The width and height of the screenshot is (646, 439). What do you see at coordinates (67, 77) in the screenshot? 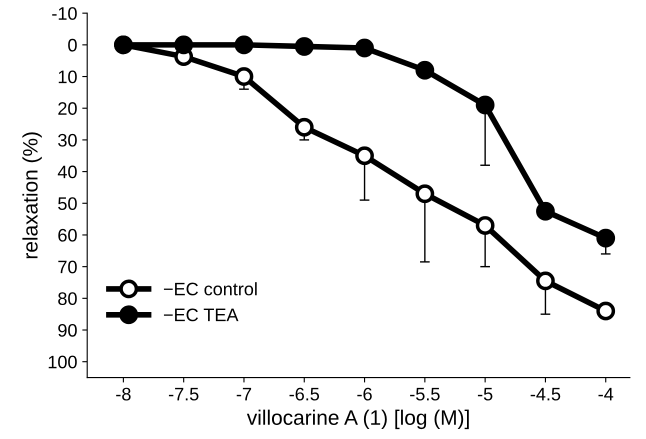
I see `y-tick-label: 10` at bounding box center [67, 77].